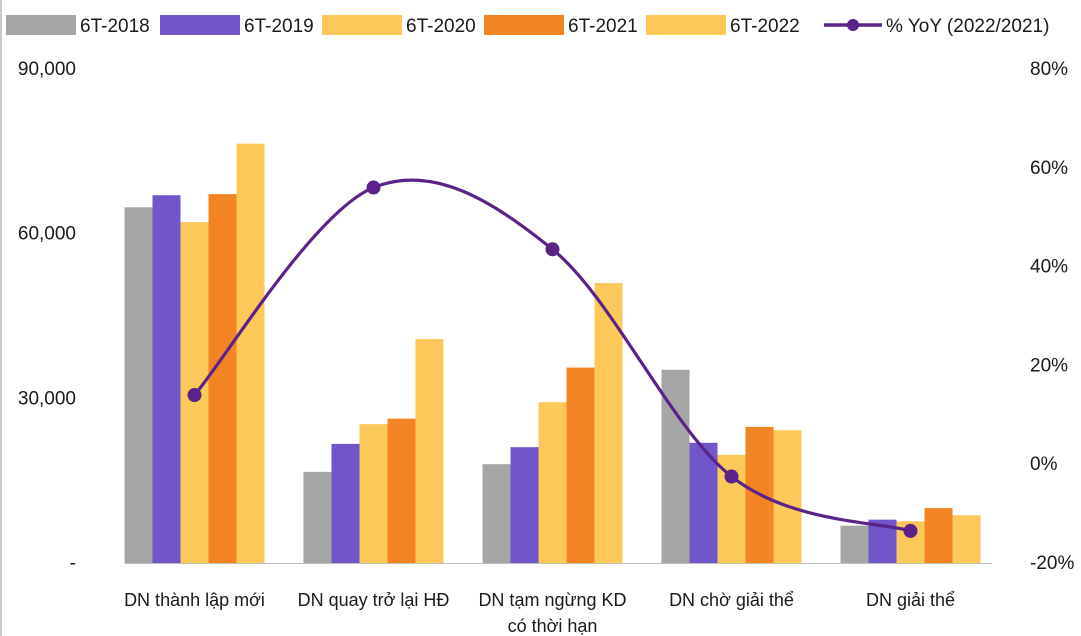 Image resolution: width=1081 pixels, height=636 pixels. I want to click on left-tick-label: 30,000, so click(47, 398).